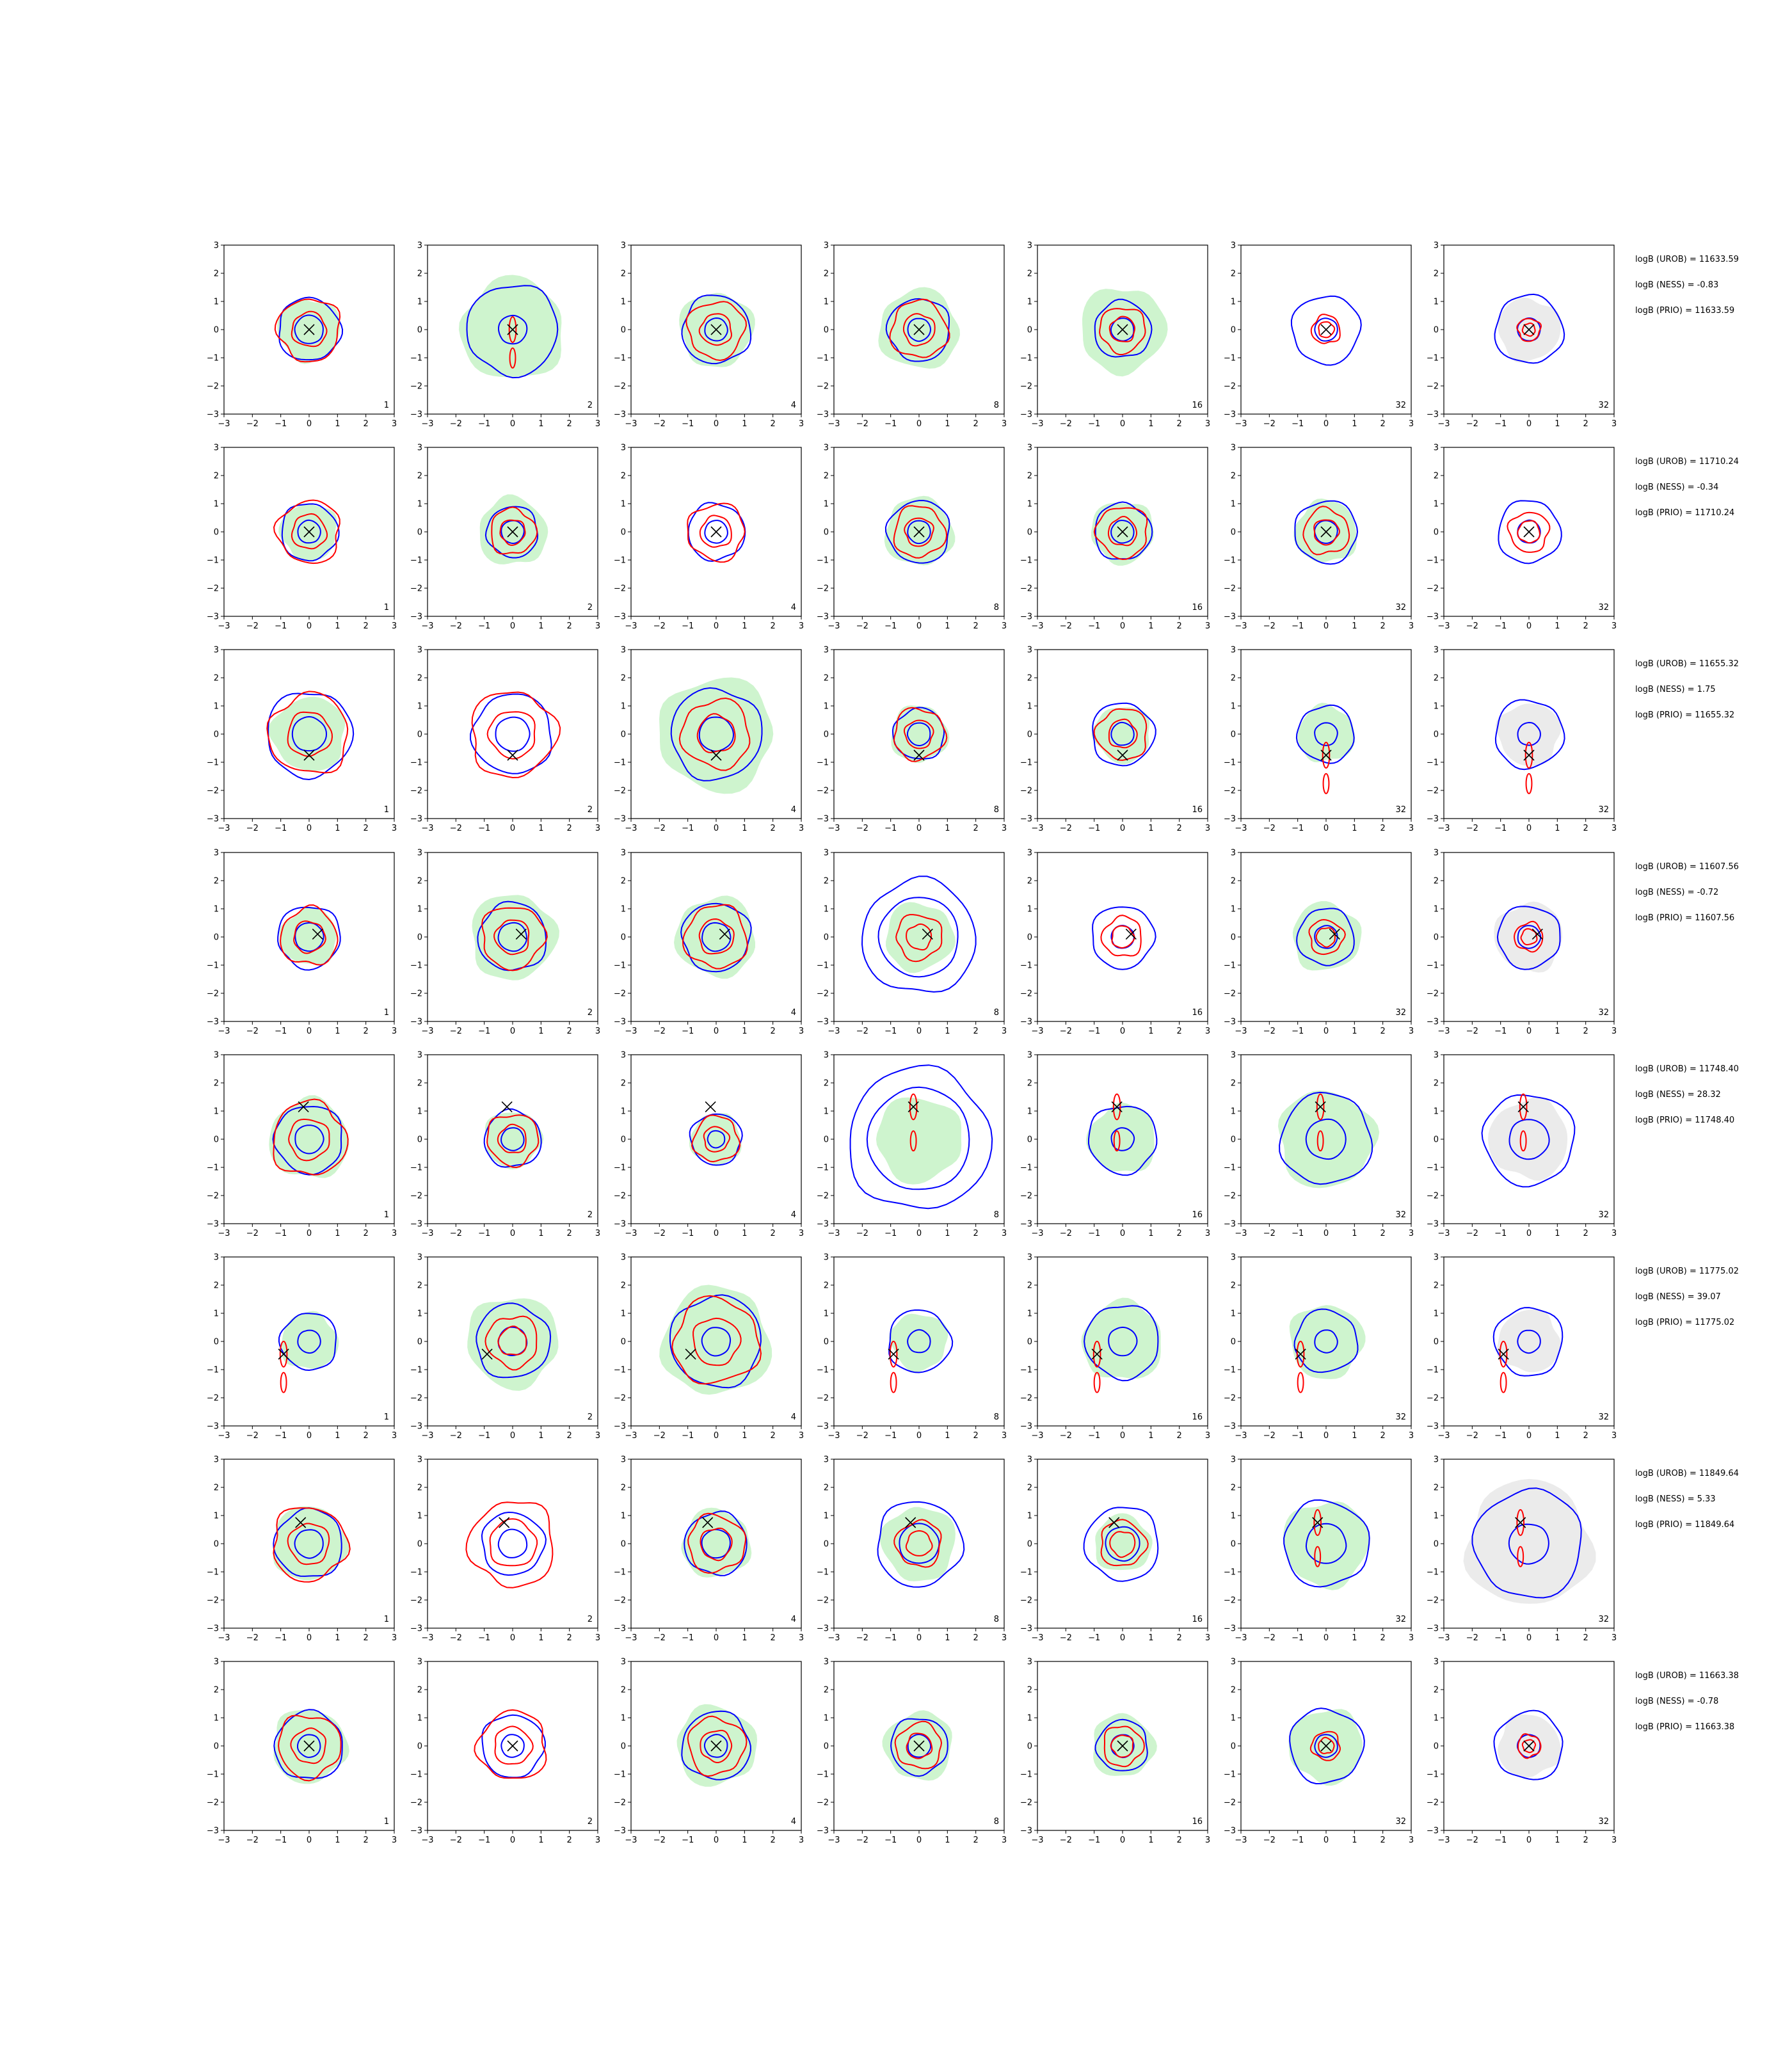 This screenshot has height=2048, width=1792. Describe the element at coordinates (1520, 1522) in the screenshot. I see `red-narrow-contour` at that location.